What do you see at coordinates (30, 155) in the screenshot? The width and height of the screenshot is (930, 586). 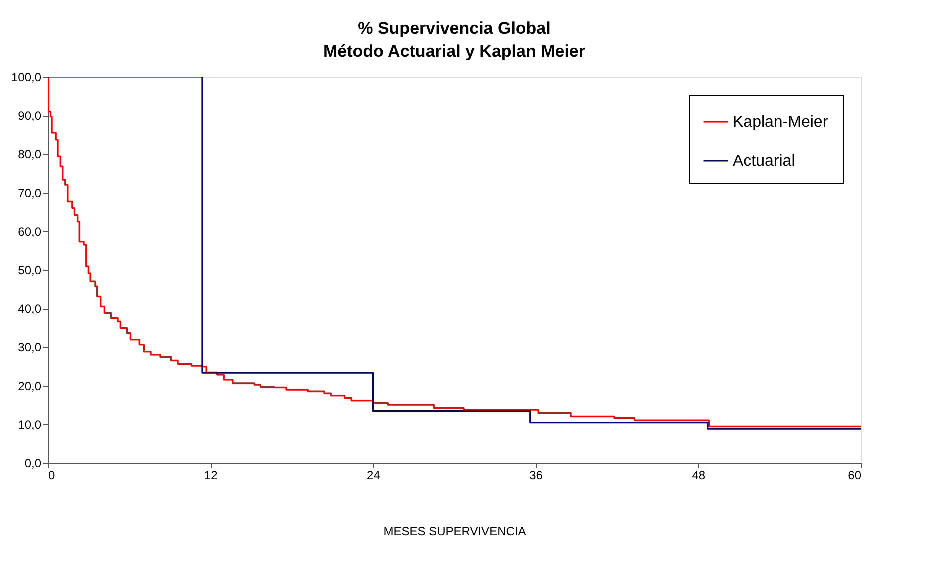 I see `y-tick-label: 80,0` at bounding box center [30, 155].